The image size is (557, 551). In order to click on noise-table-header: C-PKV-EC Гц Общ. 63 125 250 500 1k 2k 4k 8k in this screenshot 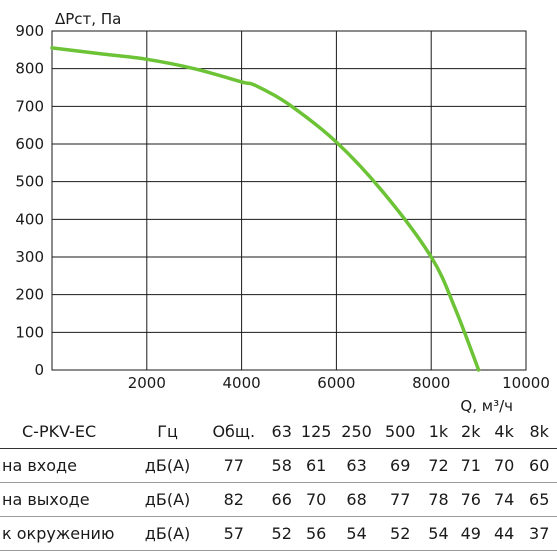, I will do `click(278, 432)`.